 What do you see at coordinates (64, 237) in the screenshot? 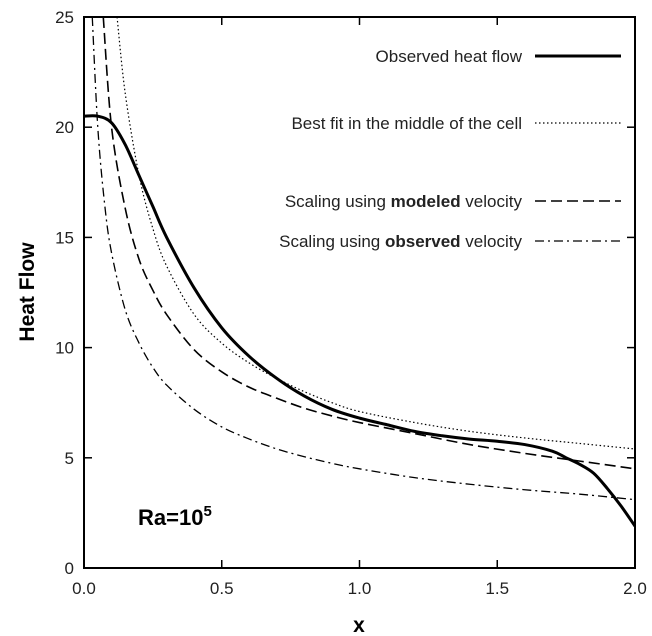
I see `y-tick-label: 15` at bounding box center [64, 237].